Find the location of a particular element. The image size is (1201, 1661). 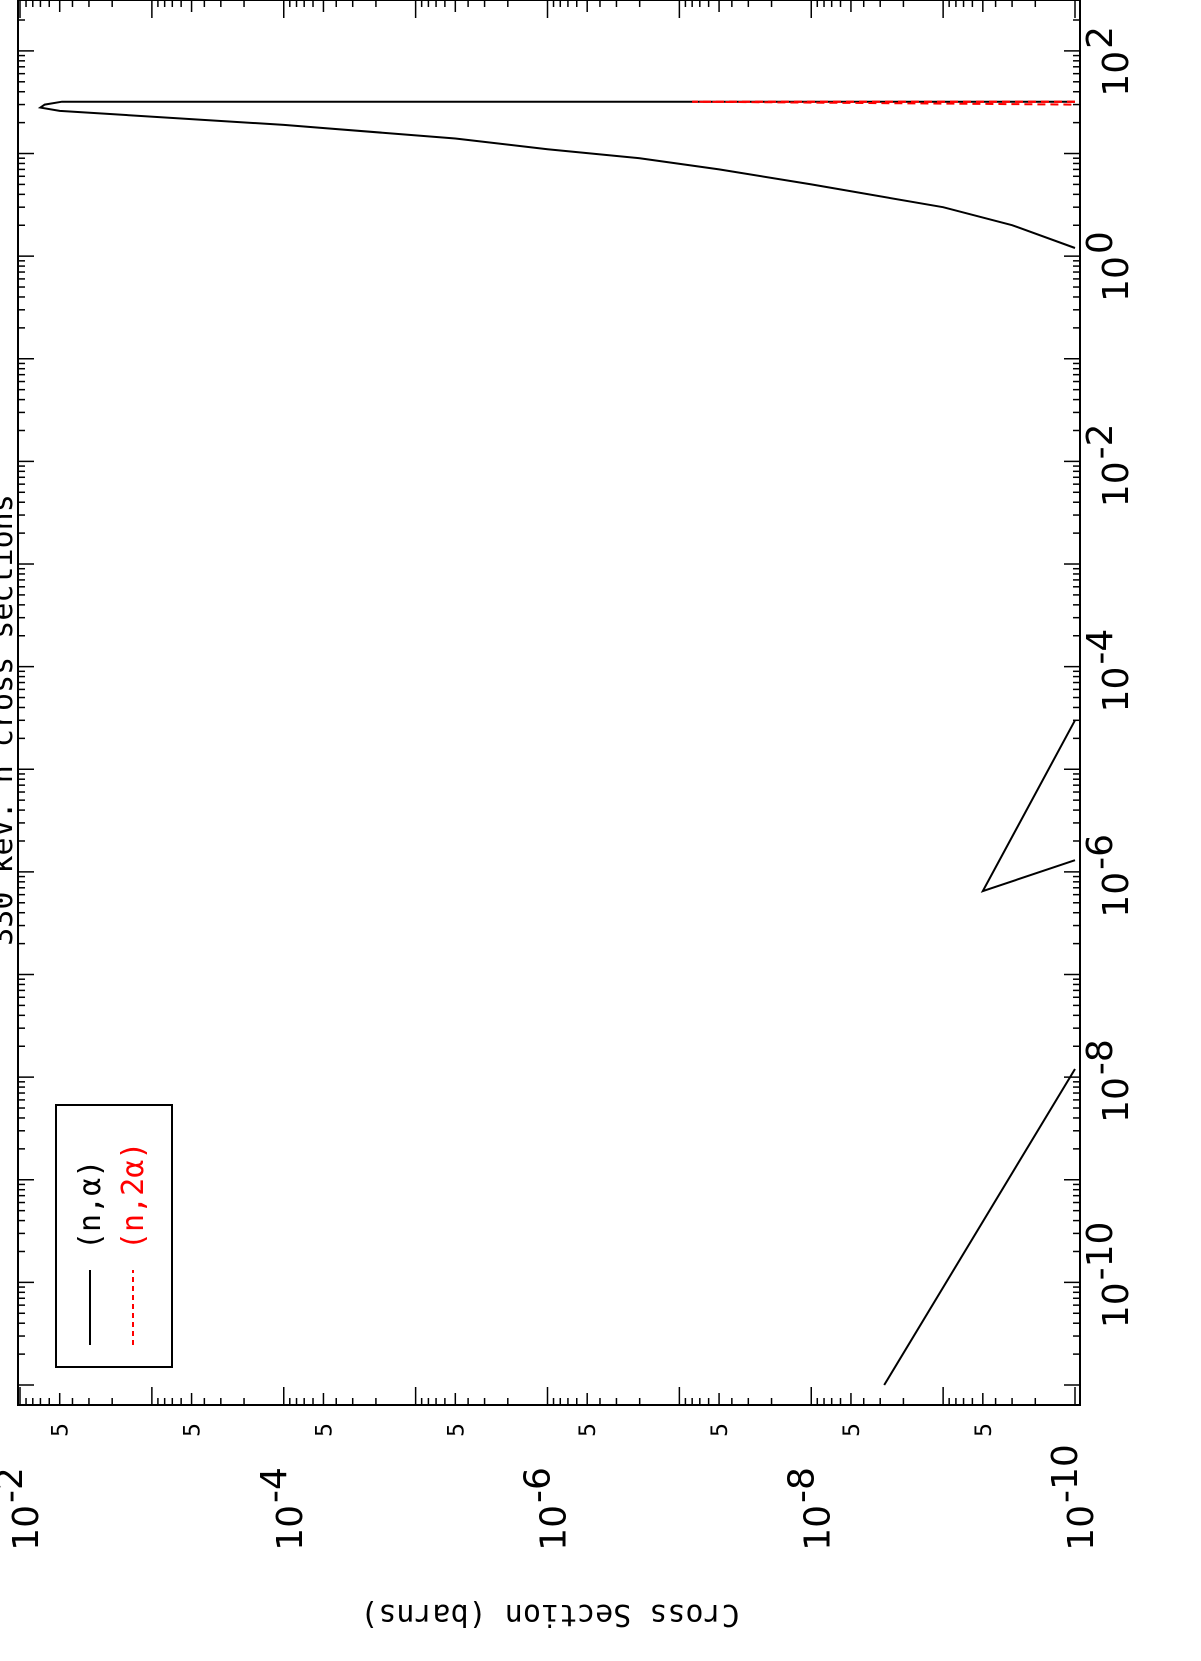

legend: (n,α) (n,2α) is located at coordinates (114, 1236).